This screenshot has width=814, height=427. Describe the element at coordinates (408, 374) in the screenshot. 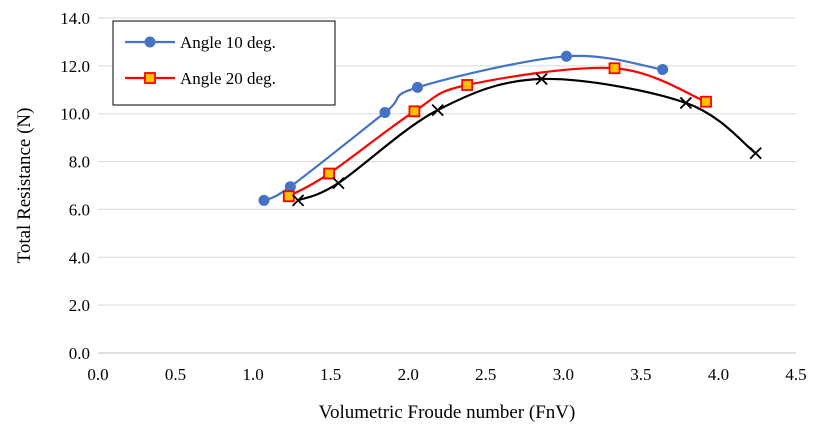

I see `x-tick-label: 2.0` at that location.